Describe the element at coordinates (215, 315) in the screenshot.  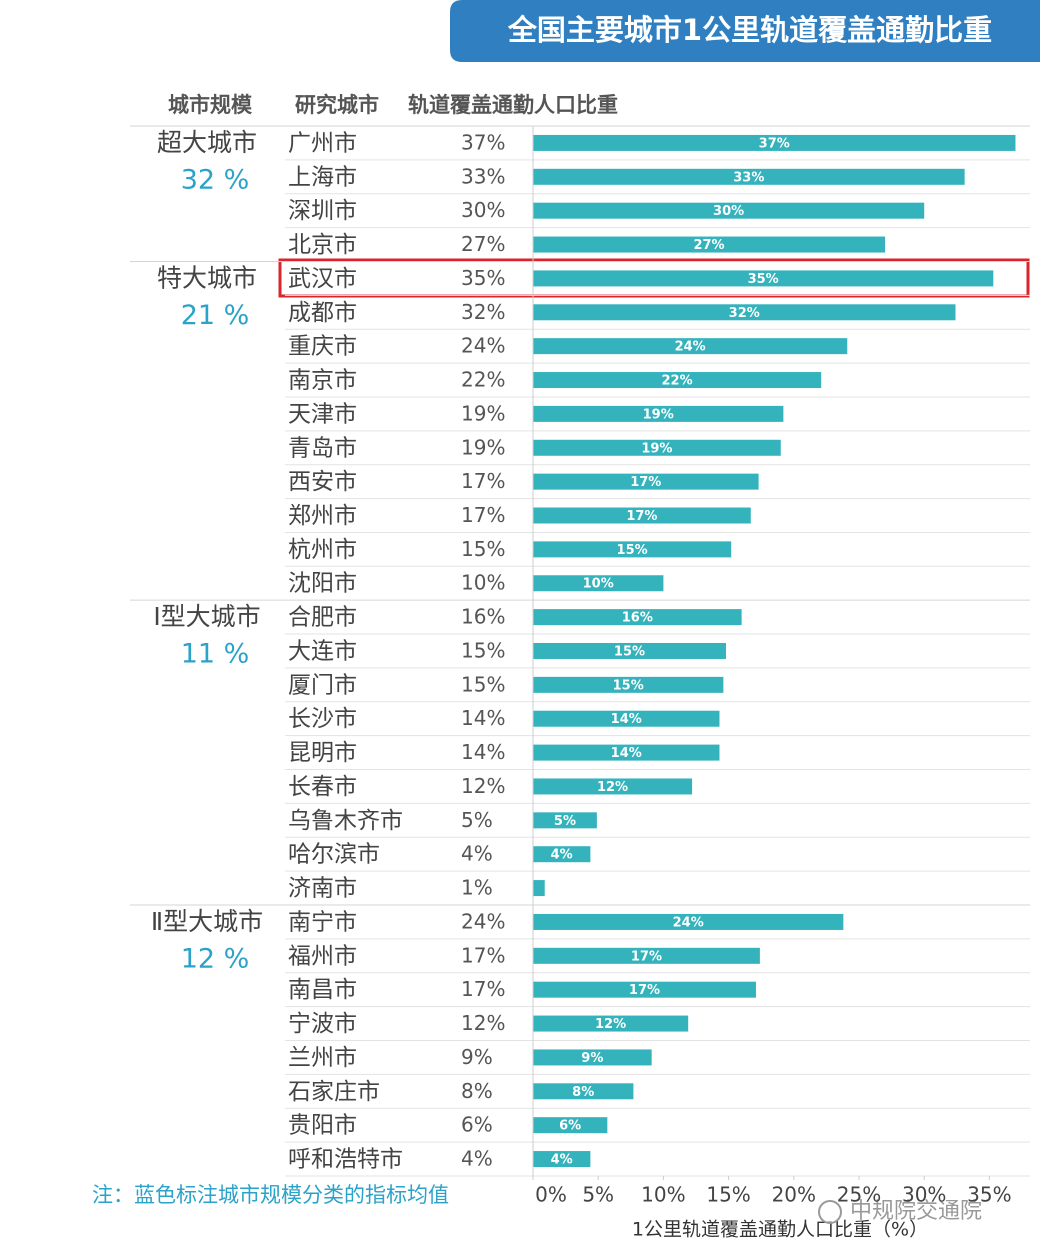
I see `group-mean: 21 %` at that location.